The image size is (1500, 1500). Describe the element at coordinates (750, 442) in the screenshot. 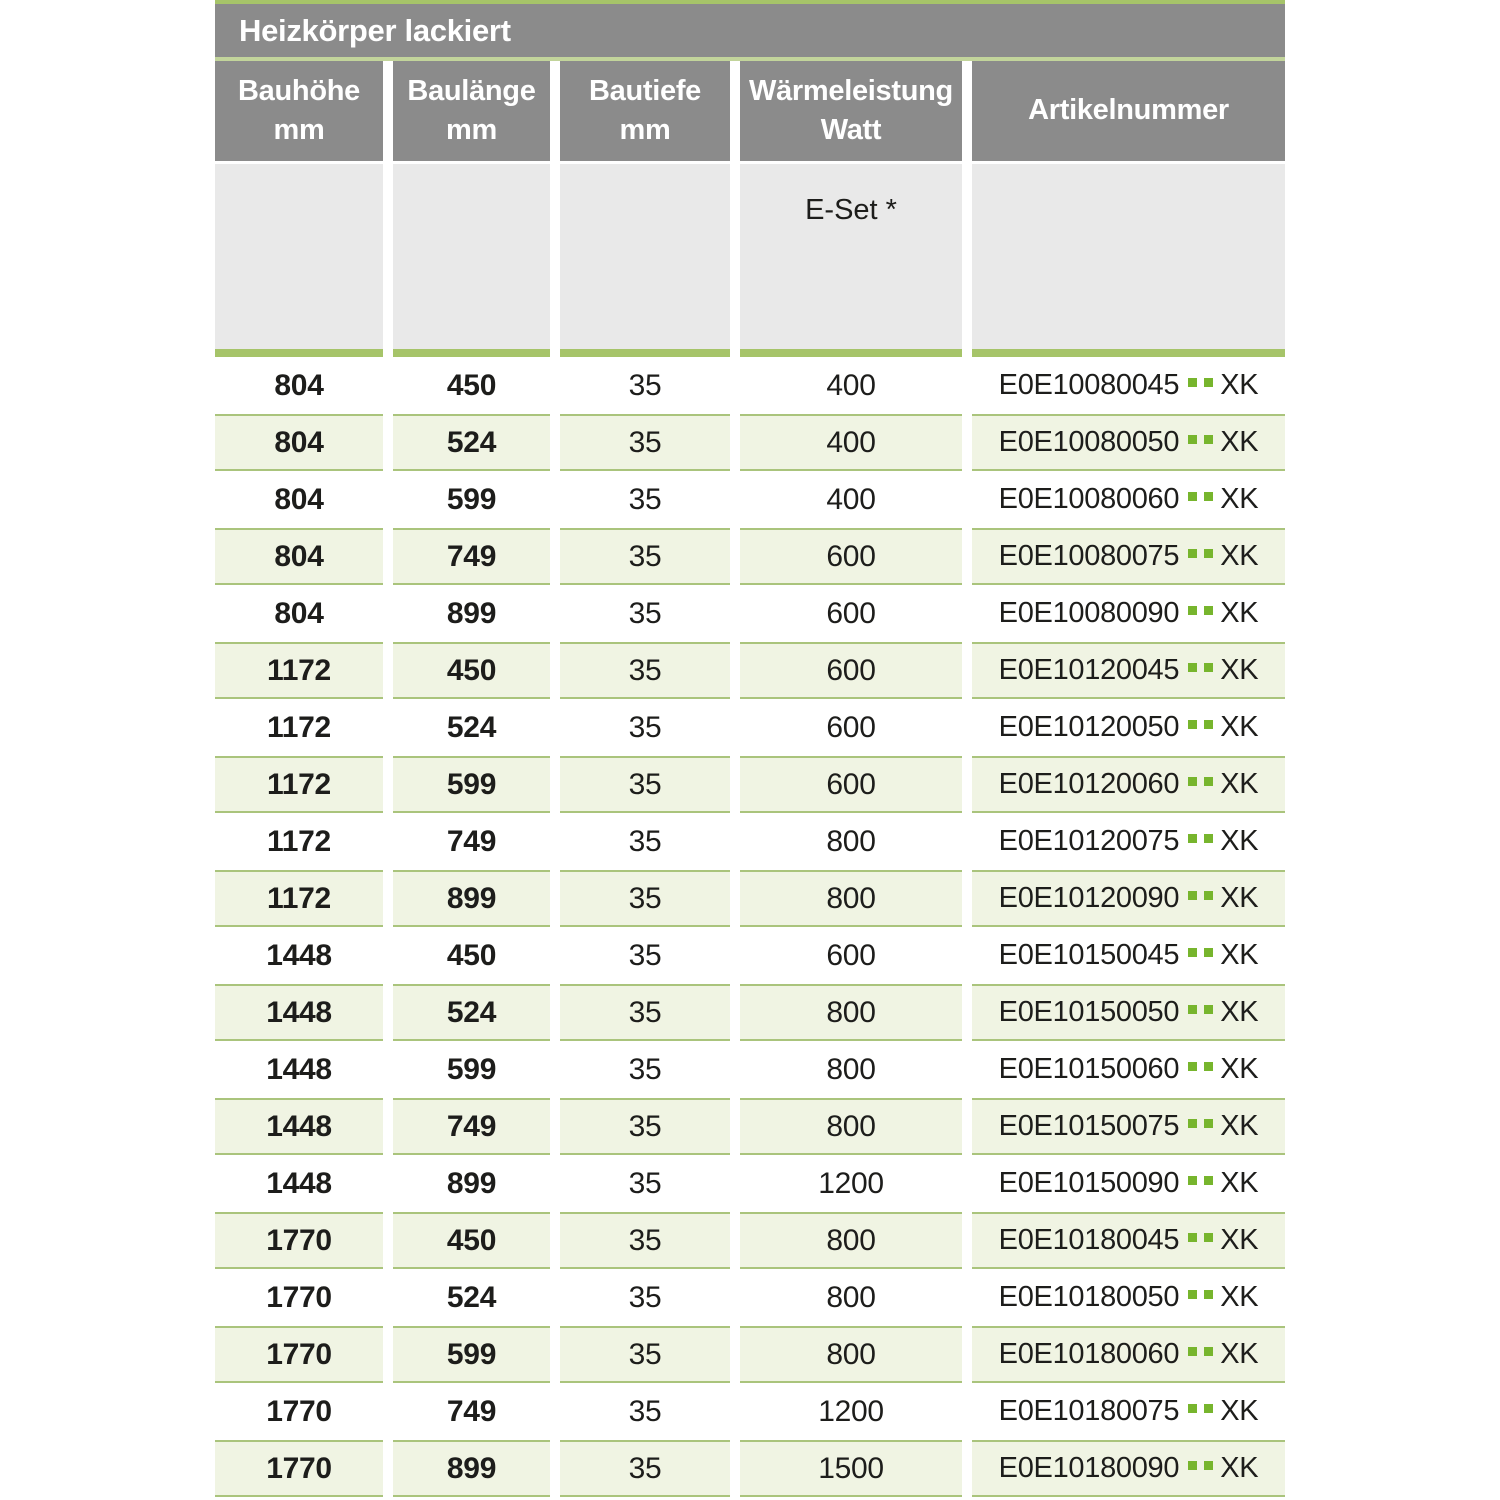

I see `table-row: 804 524 35 400 E0E10080050 XK` at that location.